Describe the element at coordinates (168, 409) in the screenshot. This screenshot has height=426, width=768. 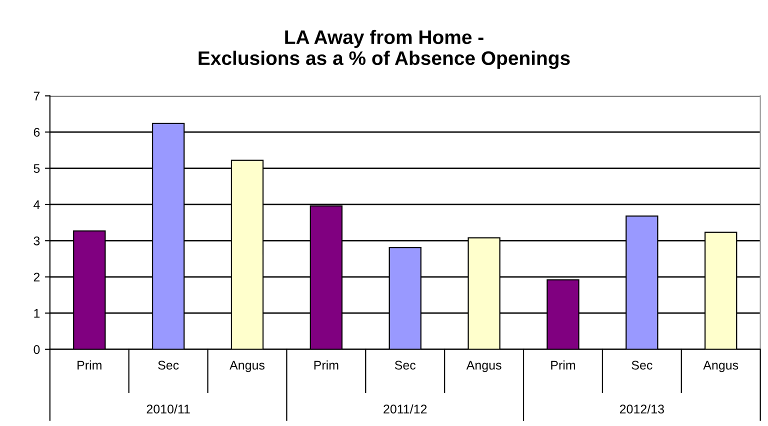
I see `text: 2010/11` at that location.